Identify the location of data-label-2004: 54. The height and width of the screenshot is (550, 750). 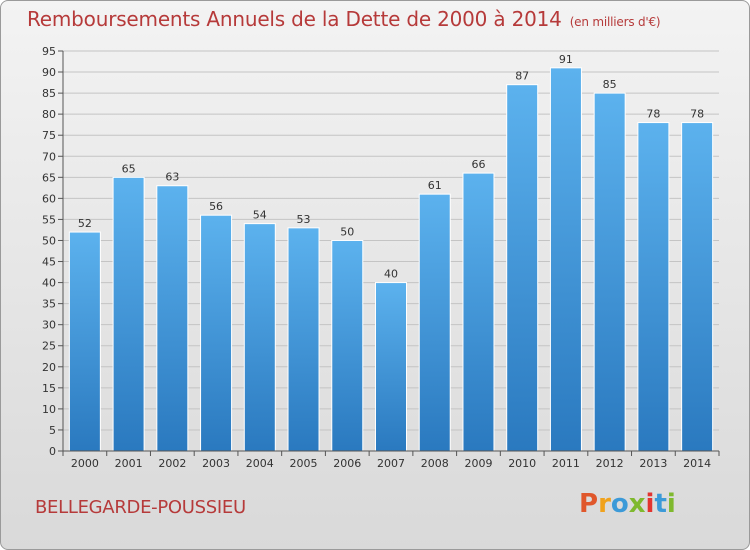
(260, 215).